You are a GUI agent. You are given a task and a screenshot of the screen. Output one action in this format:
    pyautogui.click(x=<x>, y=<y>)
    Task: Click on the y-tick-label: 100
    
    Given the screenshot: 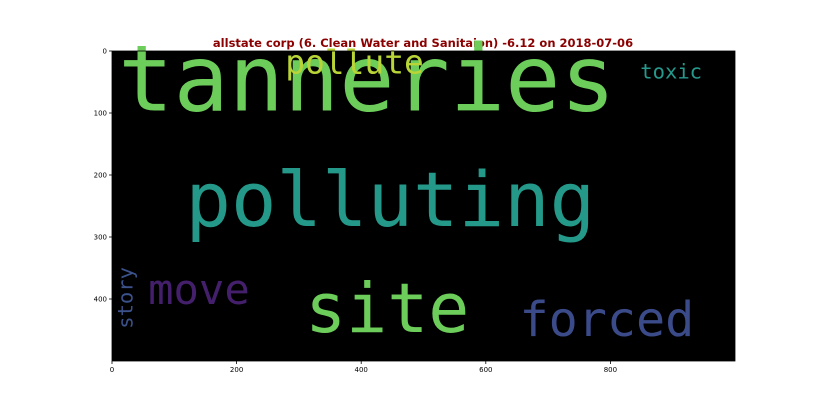 What is the action you would take?
    pyautogui.click(x=100, y=114)
    